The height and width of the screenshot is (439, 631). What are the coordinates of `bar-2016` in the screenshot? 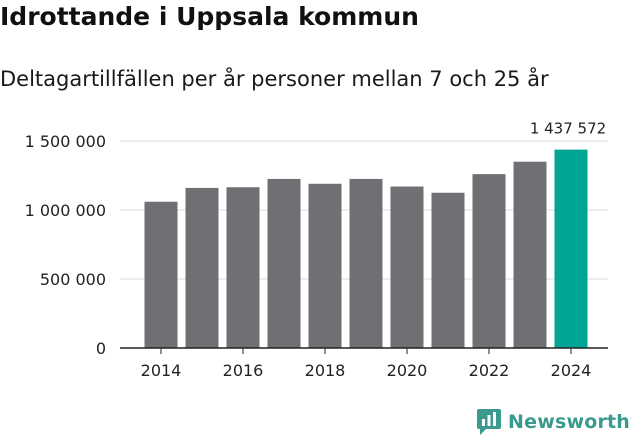 It's located at (243, 267).